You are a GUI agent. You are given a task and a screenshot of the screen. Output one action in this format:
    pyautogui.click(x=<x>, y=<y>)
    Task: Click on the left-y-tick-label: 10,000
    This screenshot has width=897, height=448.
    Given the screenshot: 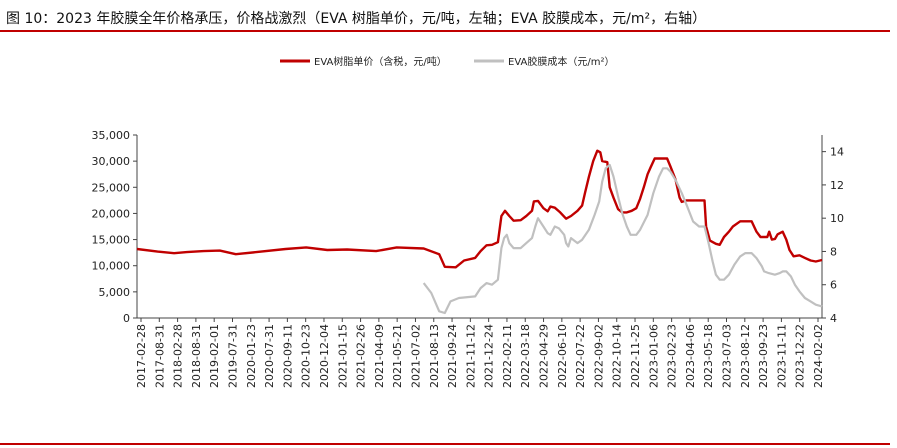 What is the action you would take?
    pyautogui.click(x=111, y=266)
    